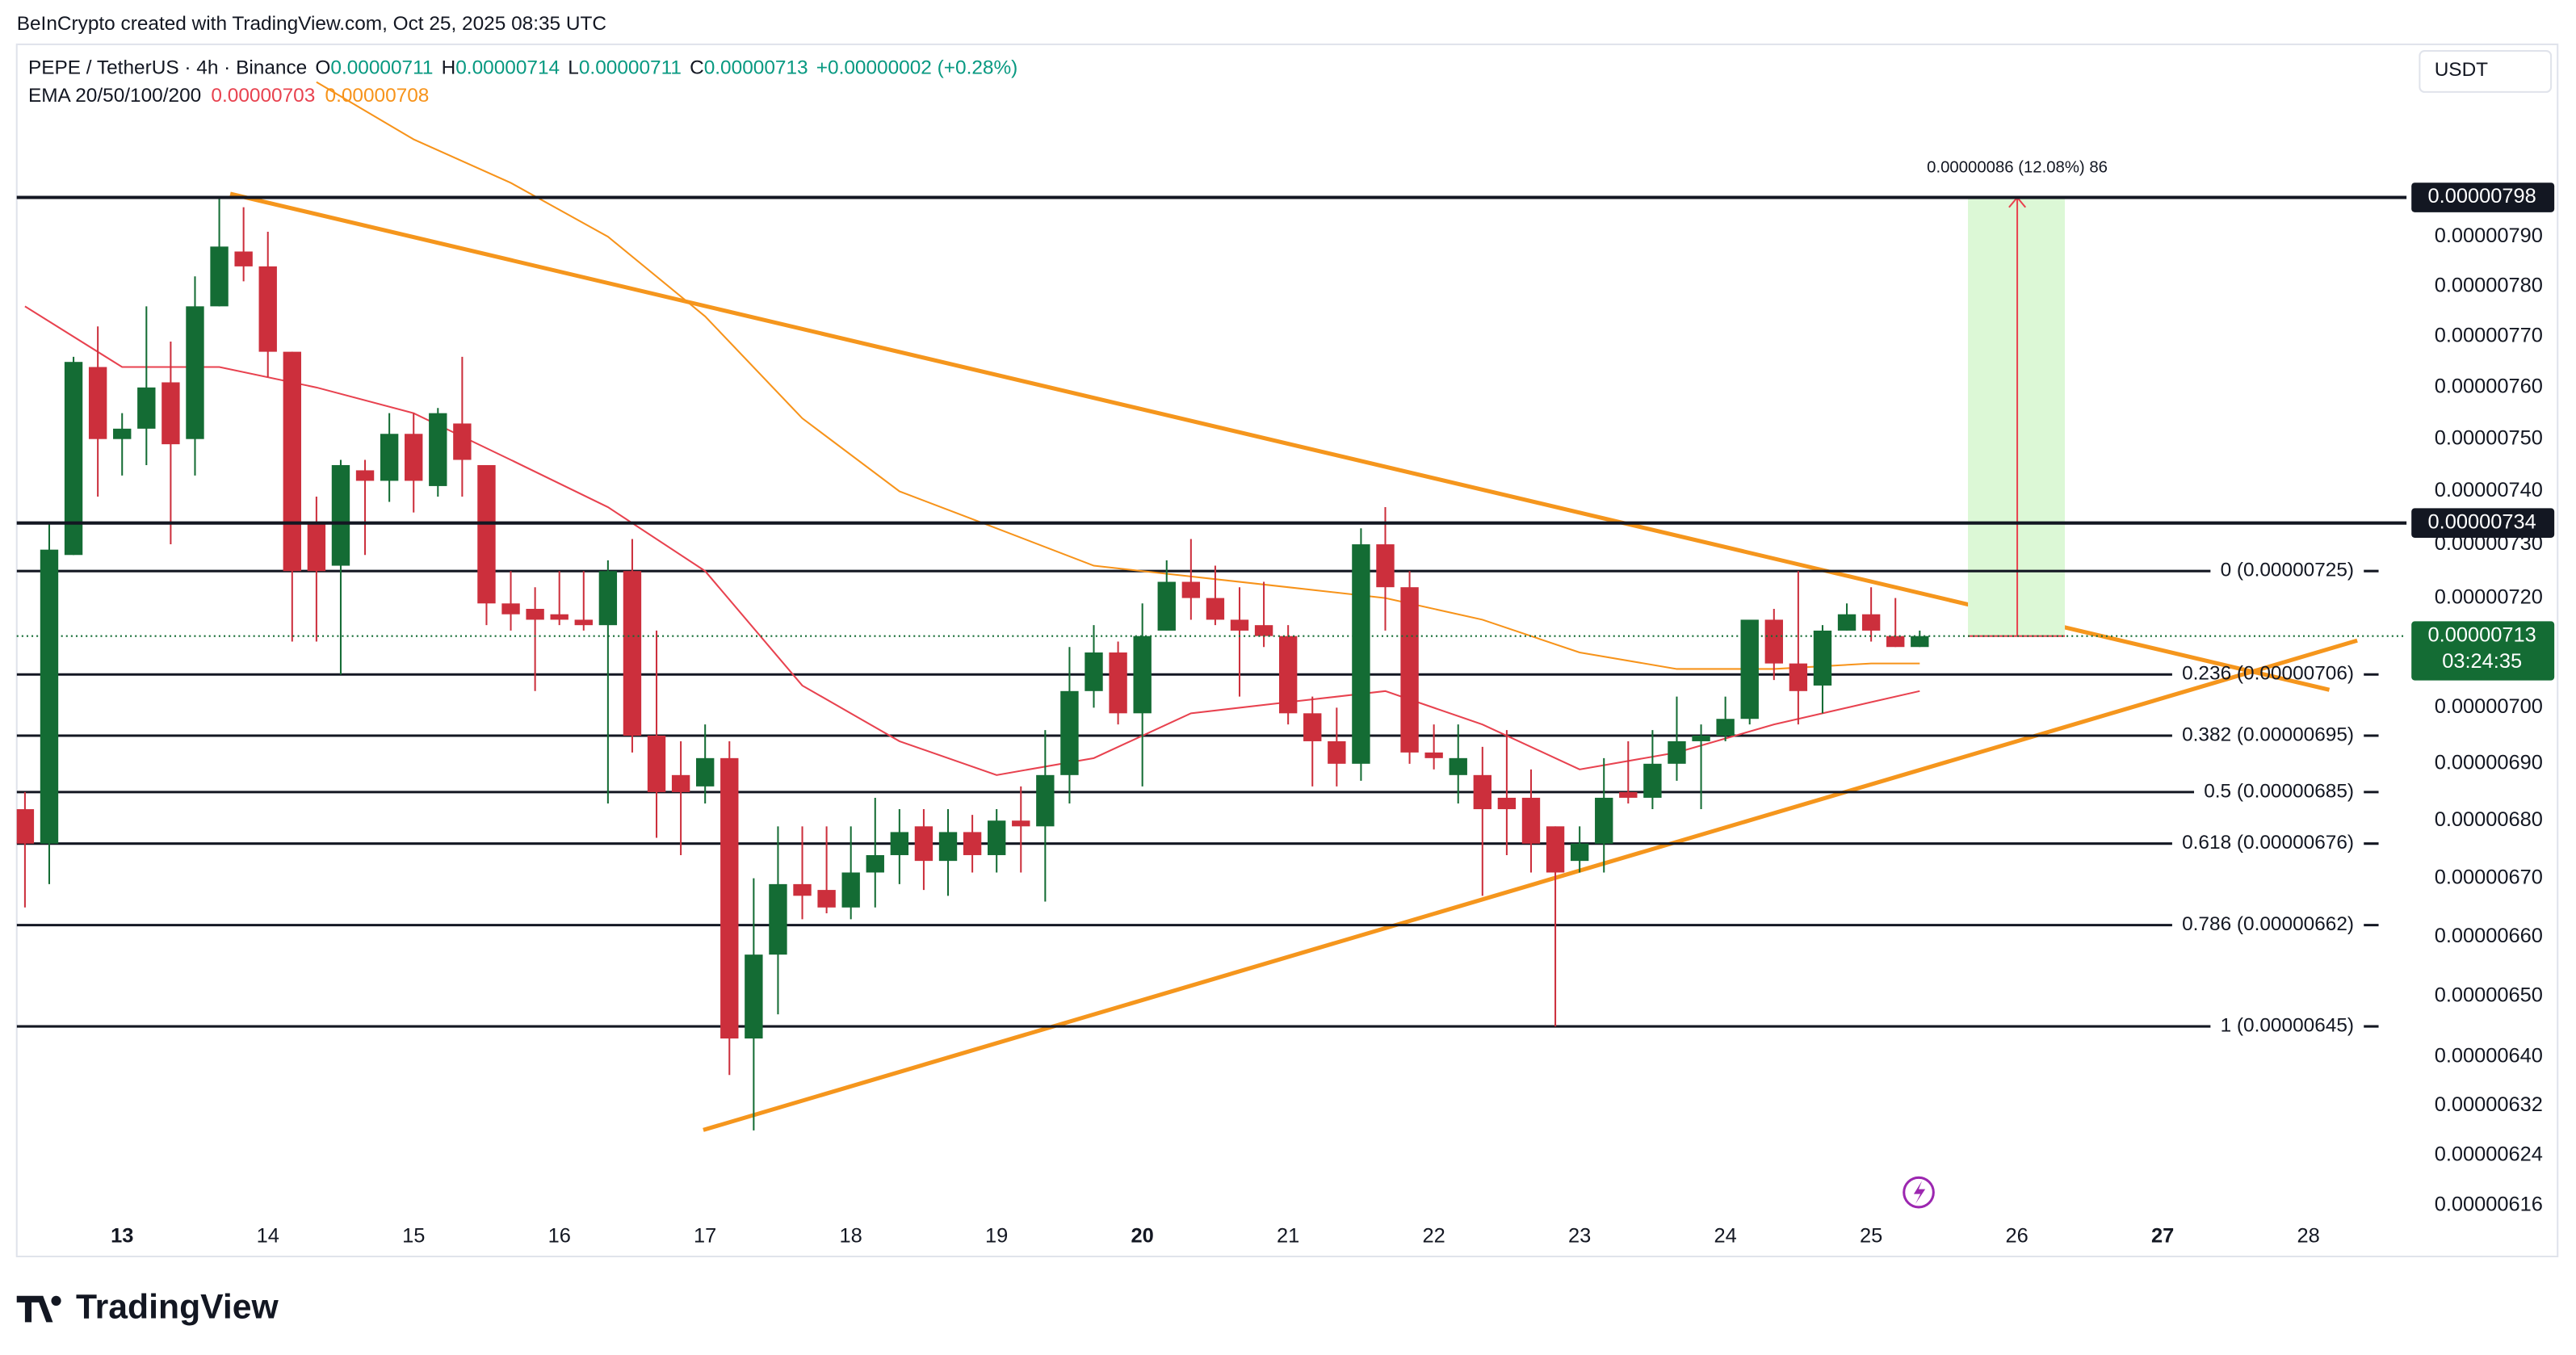 This screenshot has height=1355, width=2576. What do you see at coordinates (1726, 1236) in the screenshot?
I see `x-tick-label: 24` at bounding box center [1726, 1236].